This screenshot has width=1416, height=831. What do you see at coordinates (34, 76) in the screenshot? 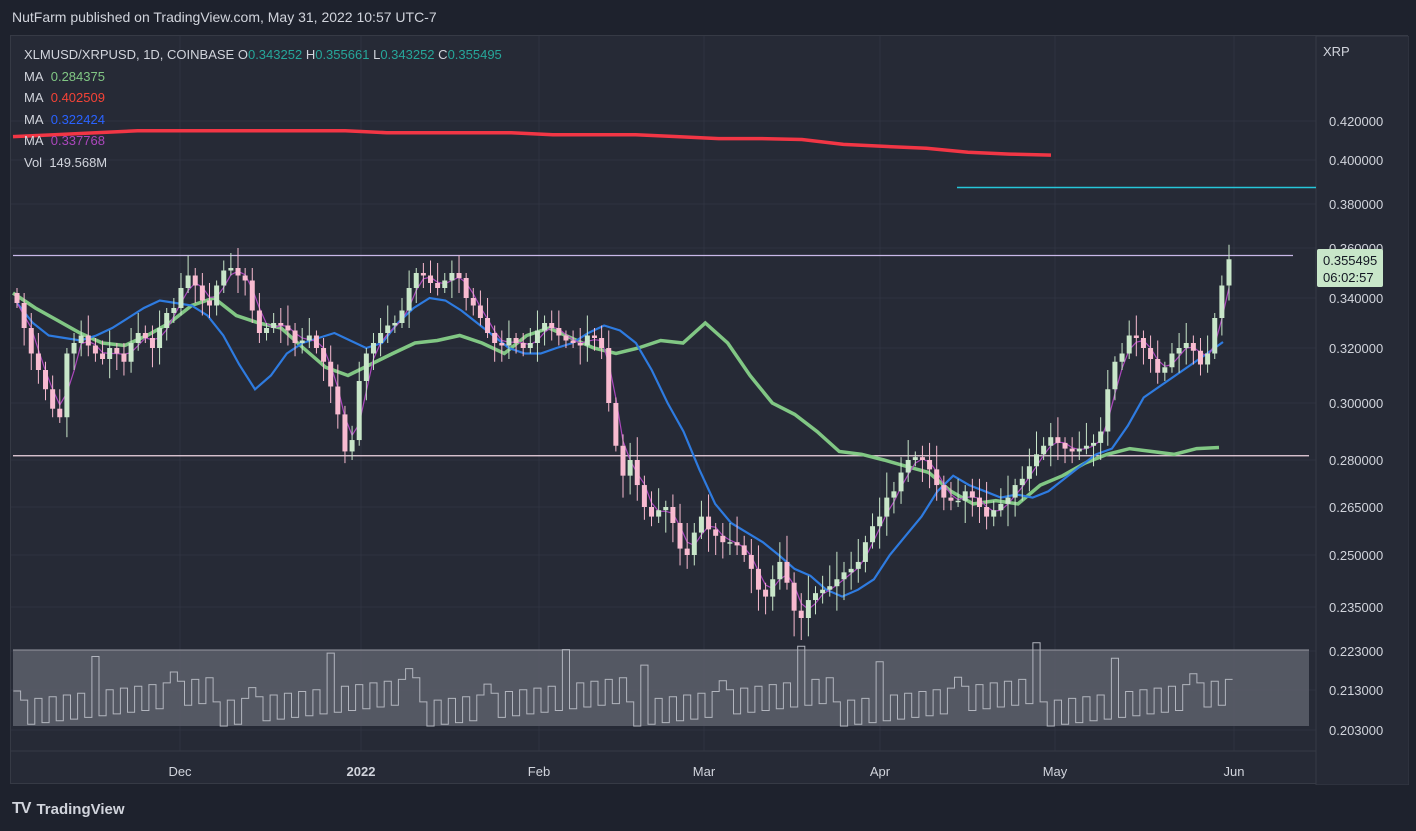
I see `ma-label: MA` at bounding box center [34, 76].